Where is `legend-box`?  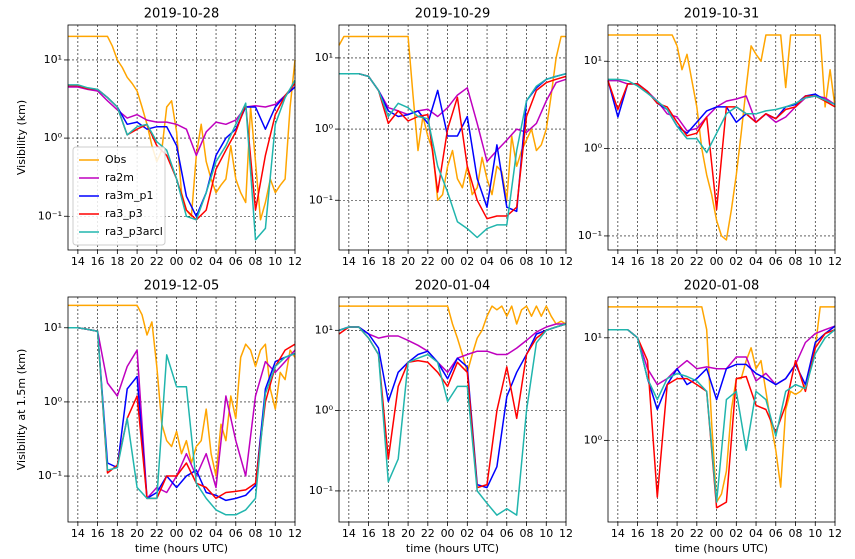
legend-box is located at coordinates (119, 196).